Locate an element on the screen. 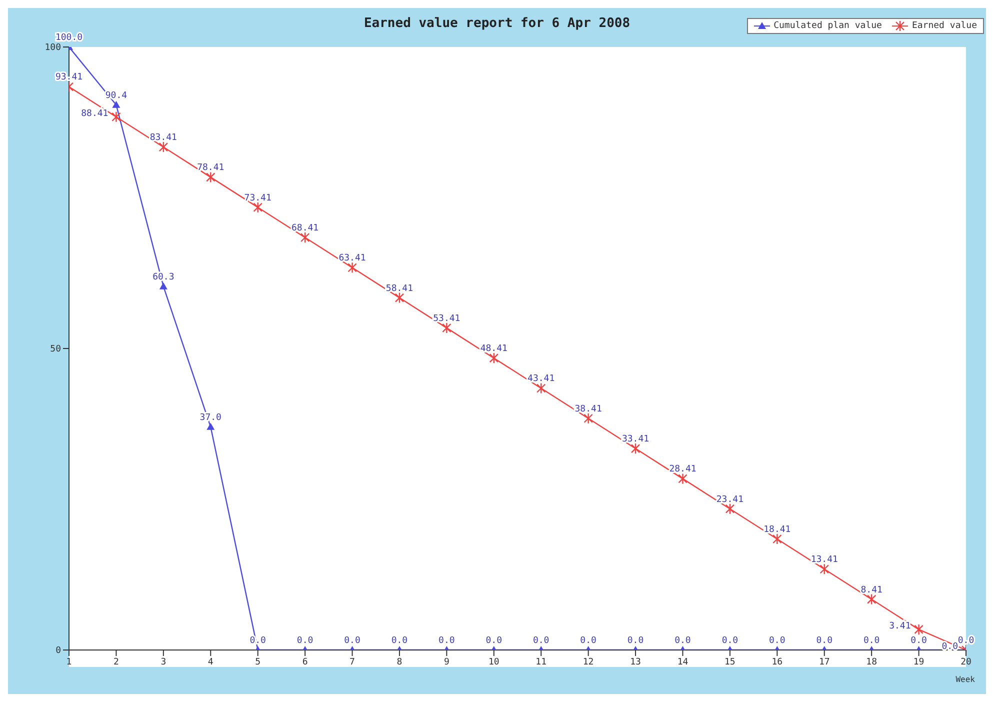  x-tick-label: 20 is located at coordinates (966, 662).